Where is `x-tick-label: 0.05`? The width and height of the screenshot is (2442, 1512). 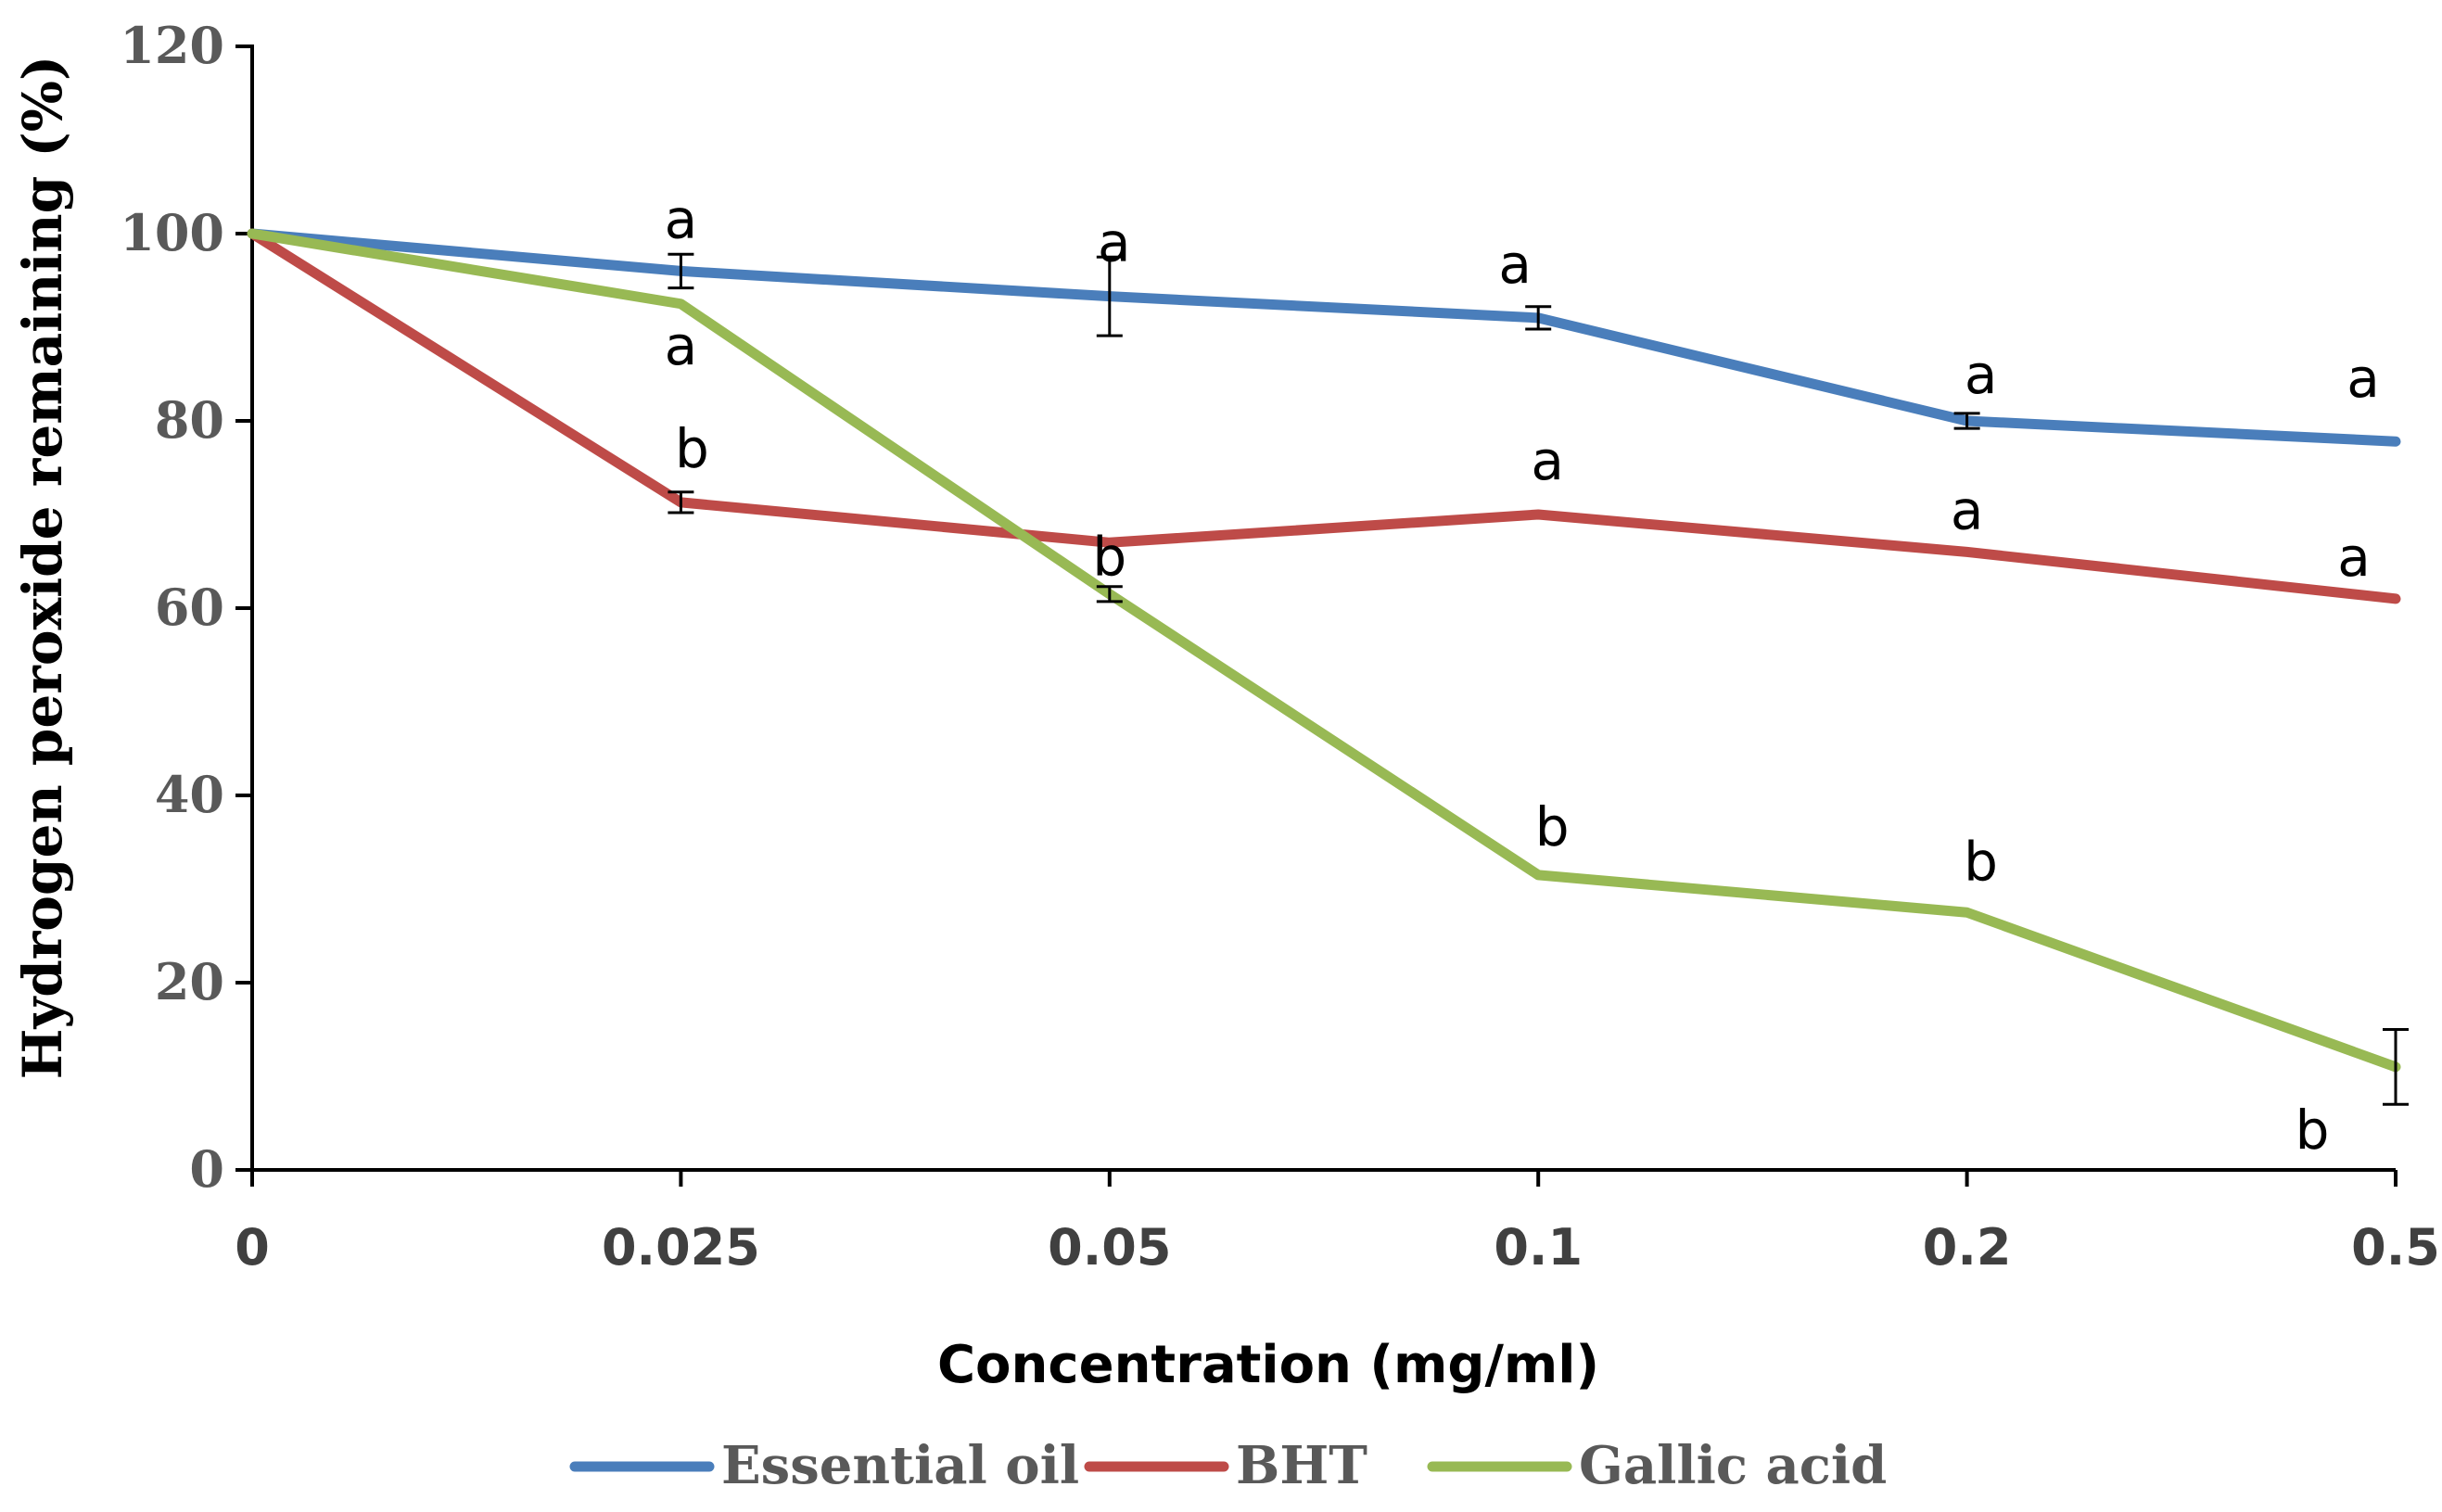 x-tick-label: 0.05 is located at coordinates (1109, 1247).